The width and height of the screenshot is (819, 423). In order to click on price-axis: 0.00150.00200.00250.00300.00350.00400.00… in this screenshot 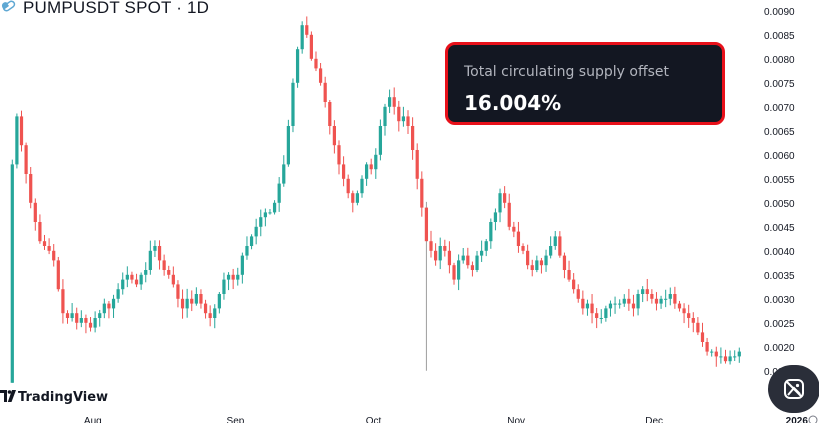, I will do `click(779, 192)`.